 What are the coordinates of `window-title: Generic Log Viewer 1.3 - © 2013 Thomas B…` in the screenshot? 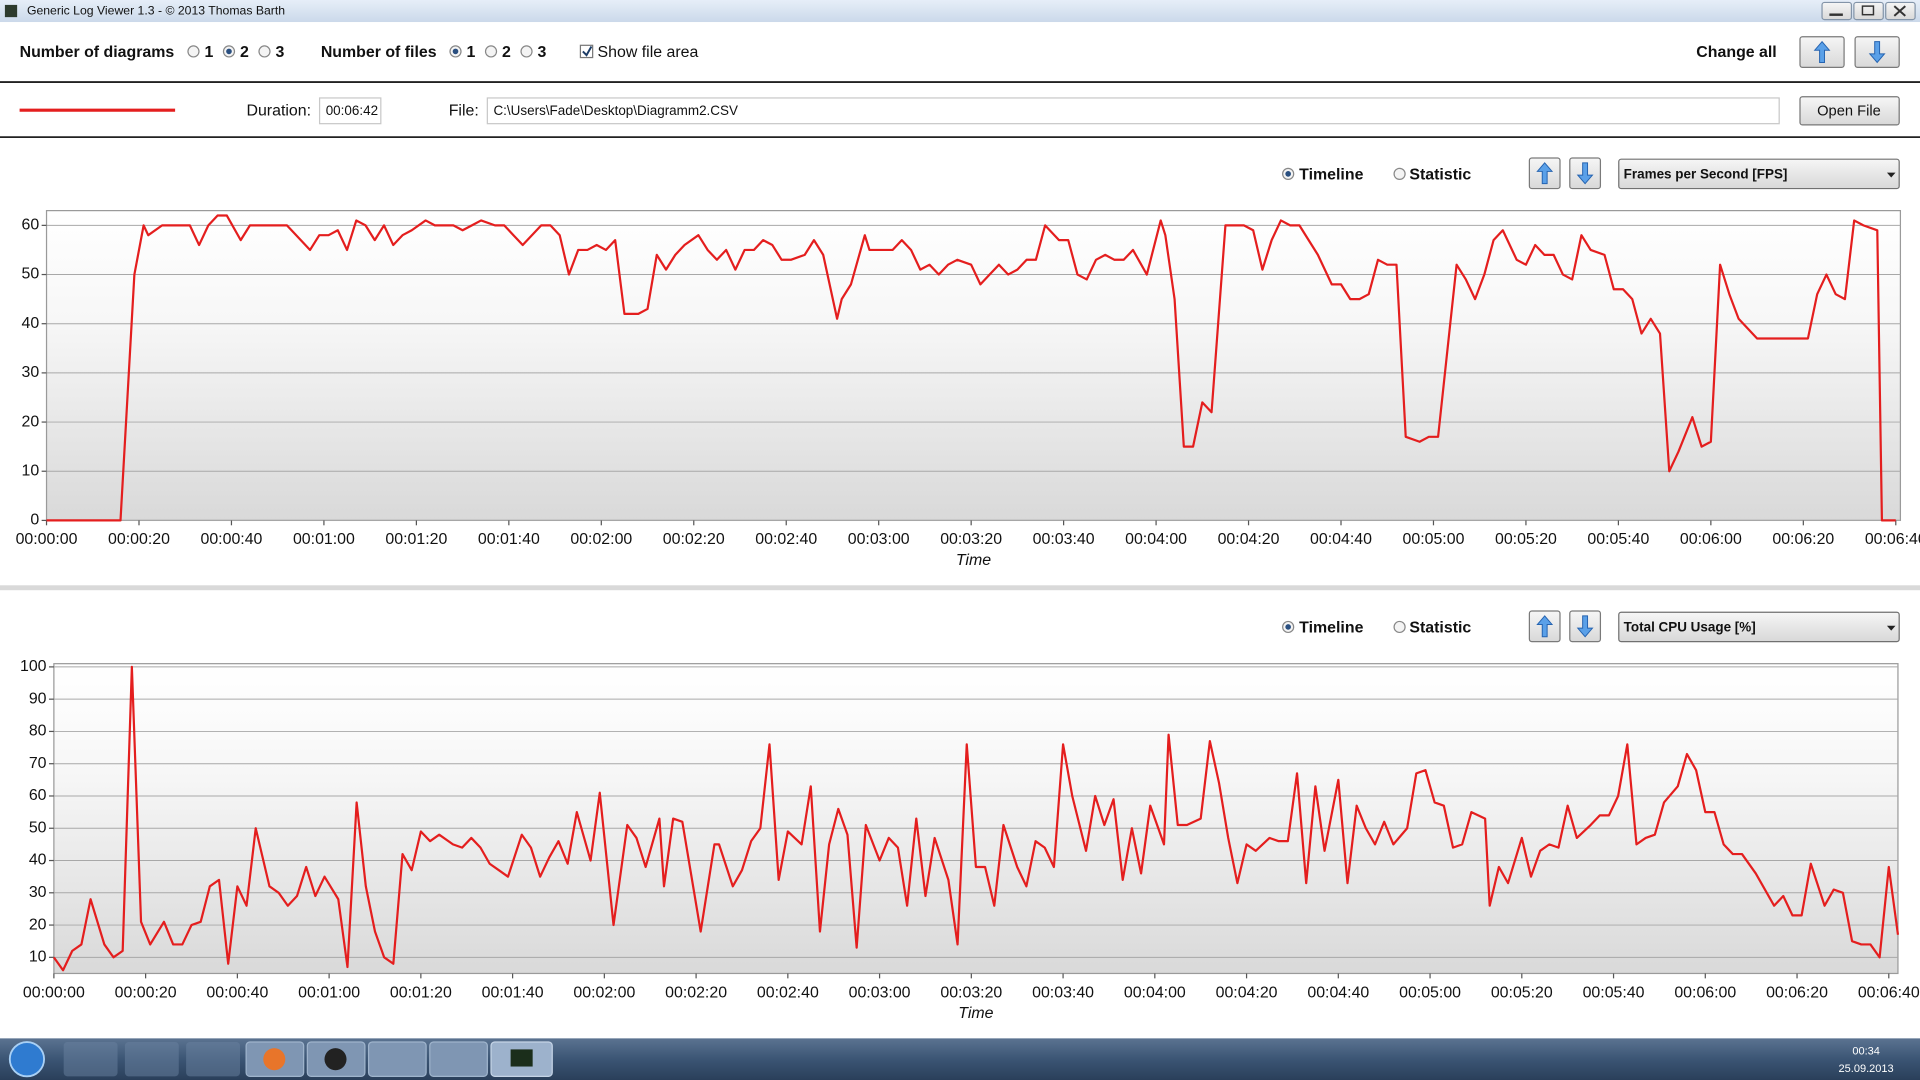 It's located at (156, 10).